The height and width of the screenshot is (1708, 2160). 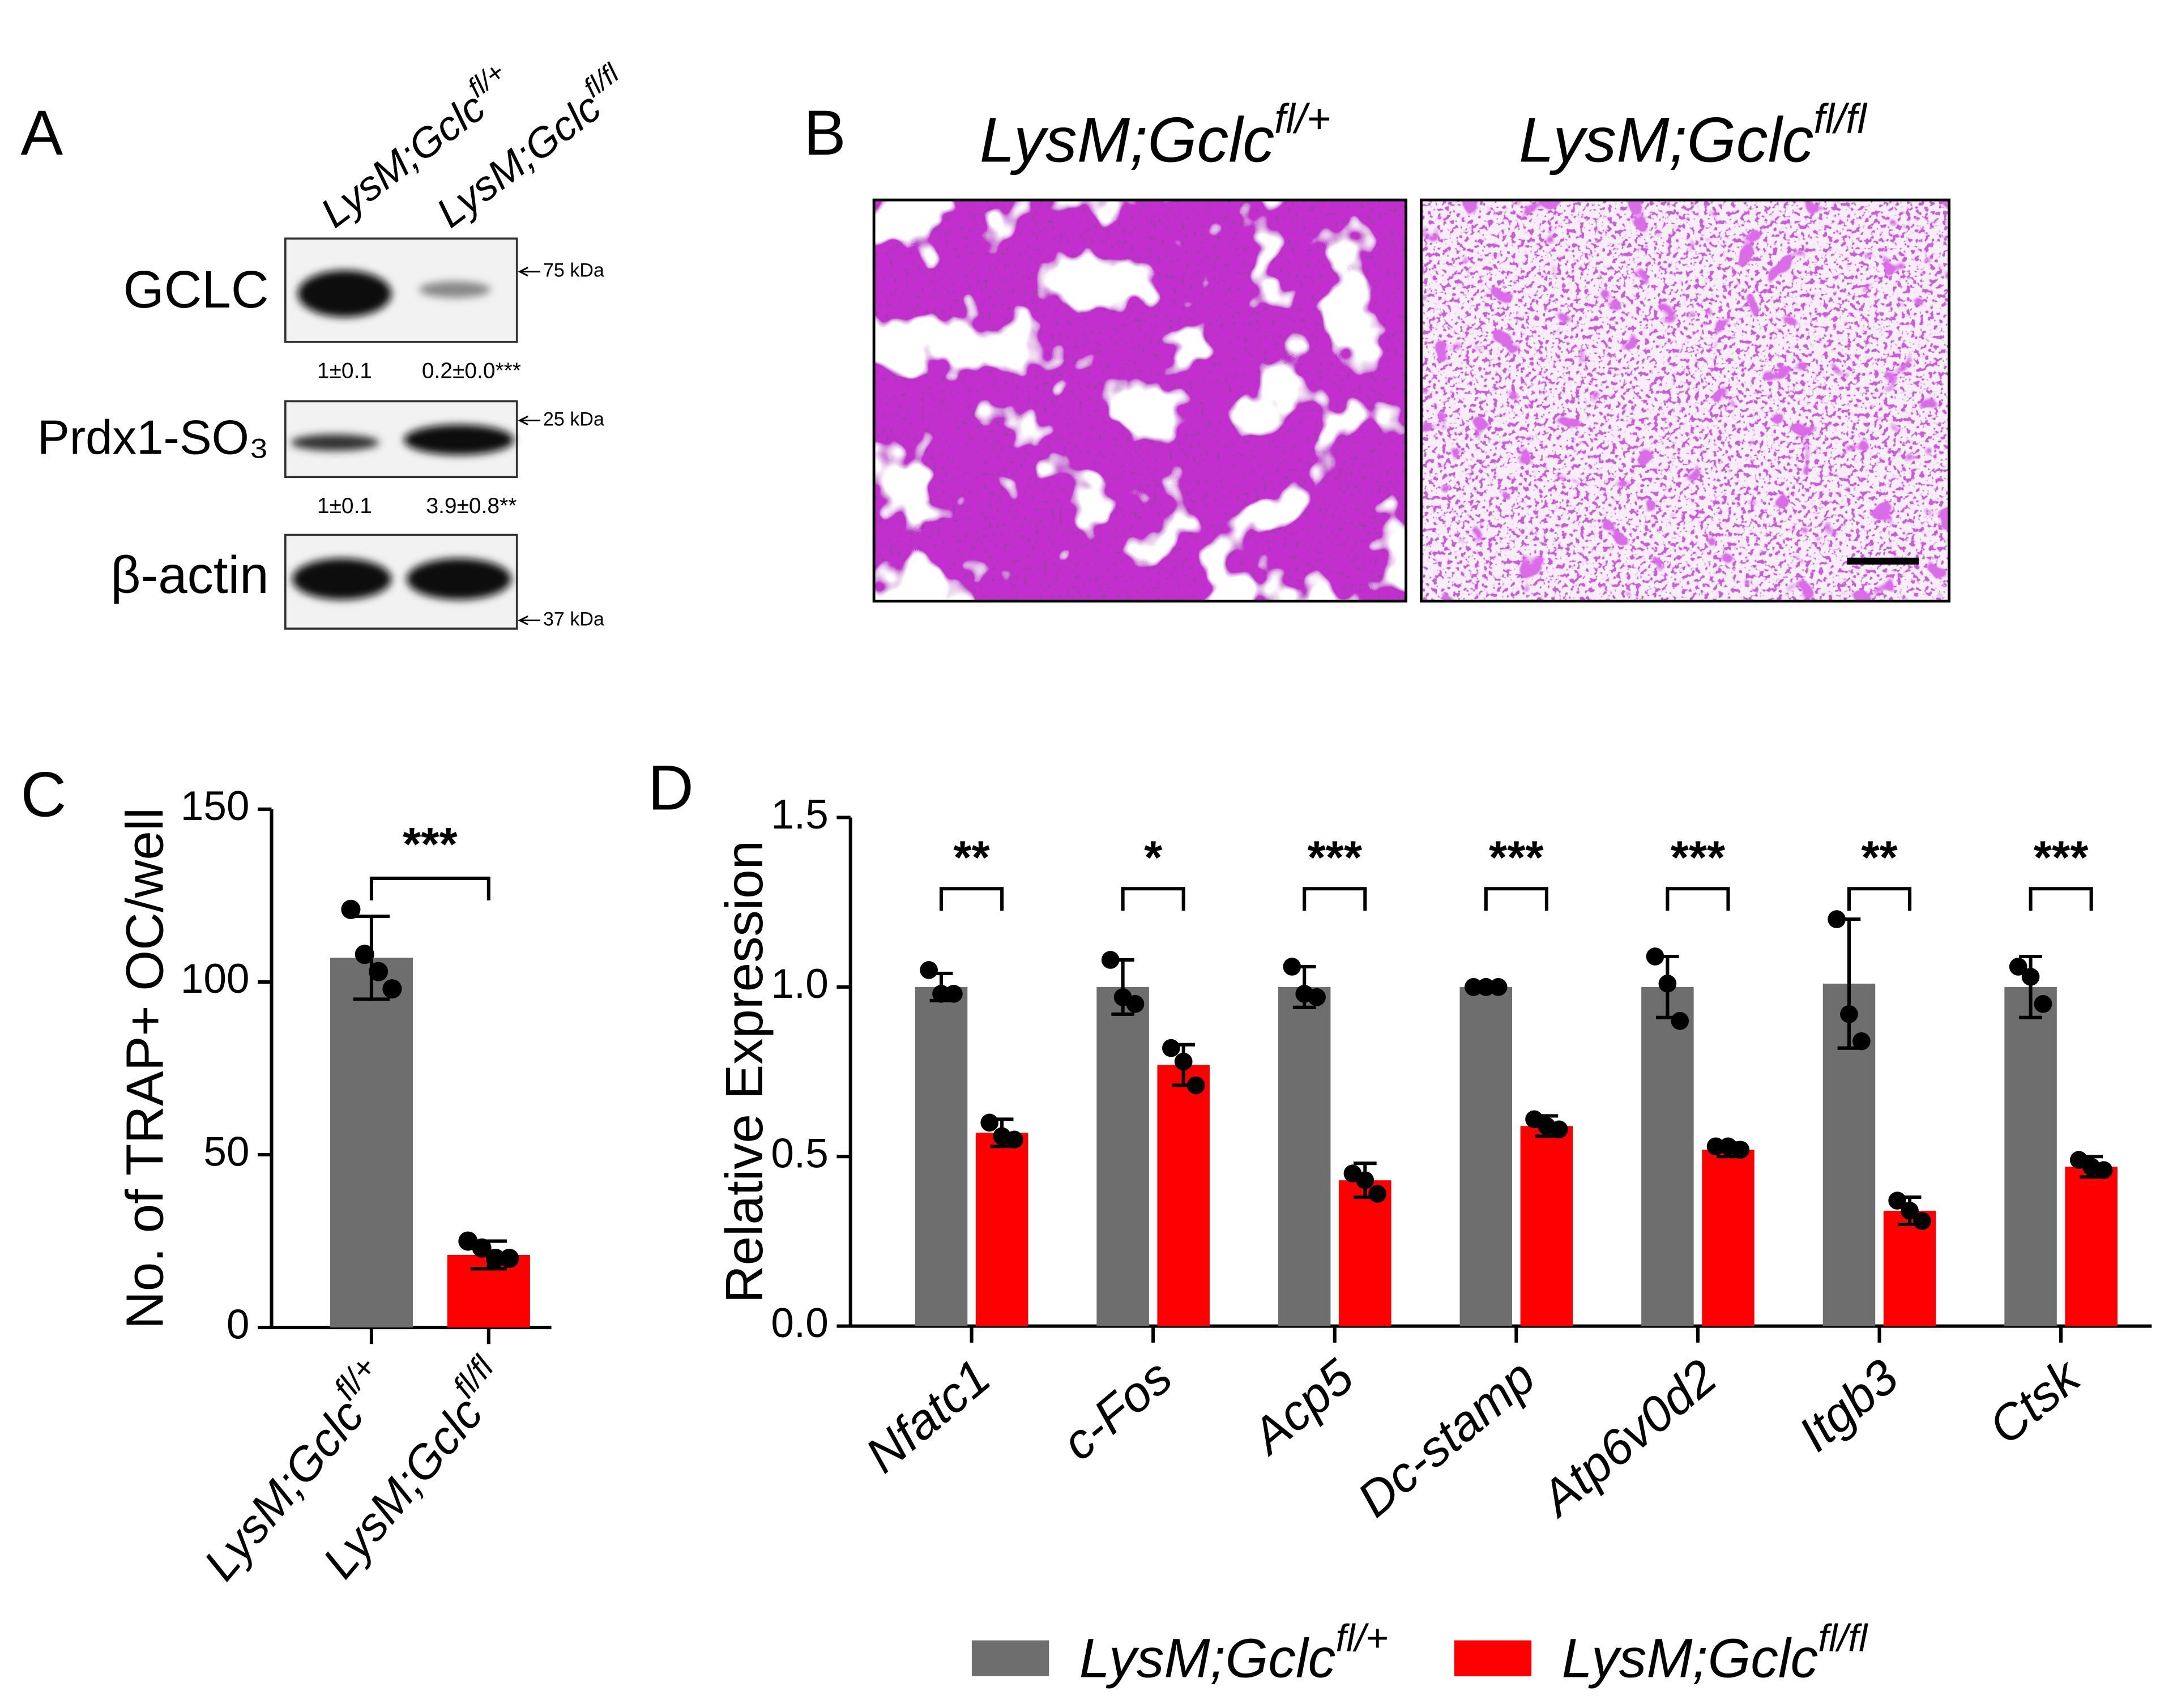 I want to click on x-tick-label-base: Itgb3, so click(x=1848, y=1405).